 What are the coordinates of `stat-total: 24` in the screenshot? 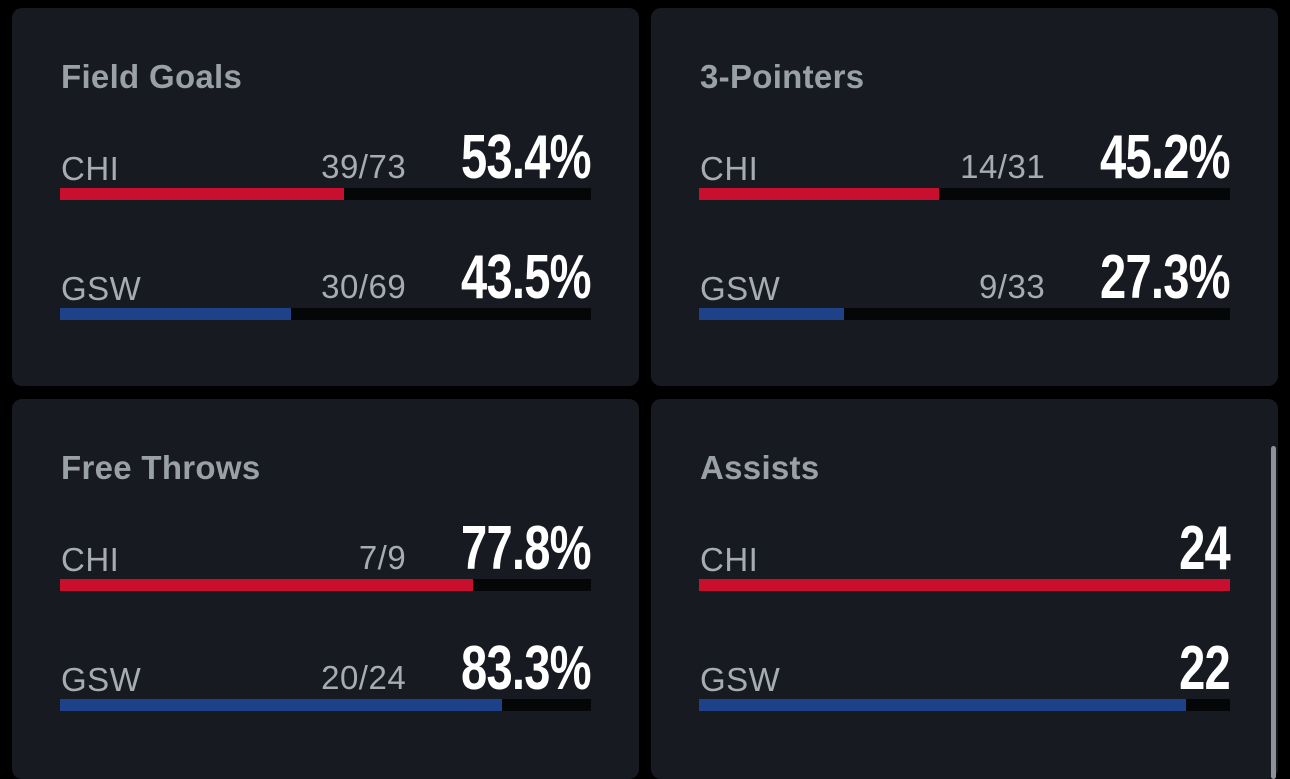 It's located at (1205, 548).